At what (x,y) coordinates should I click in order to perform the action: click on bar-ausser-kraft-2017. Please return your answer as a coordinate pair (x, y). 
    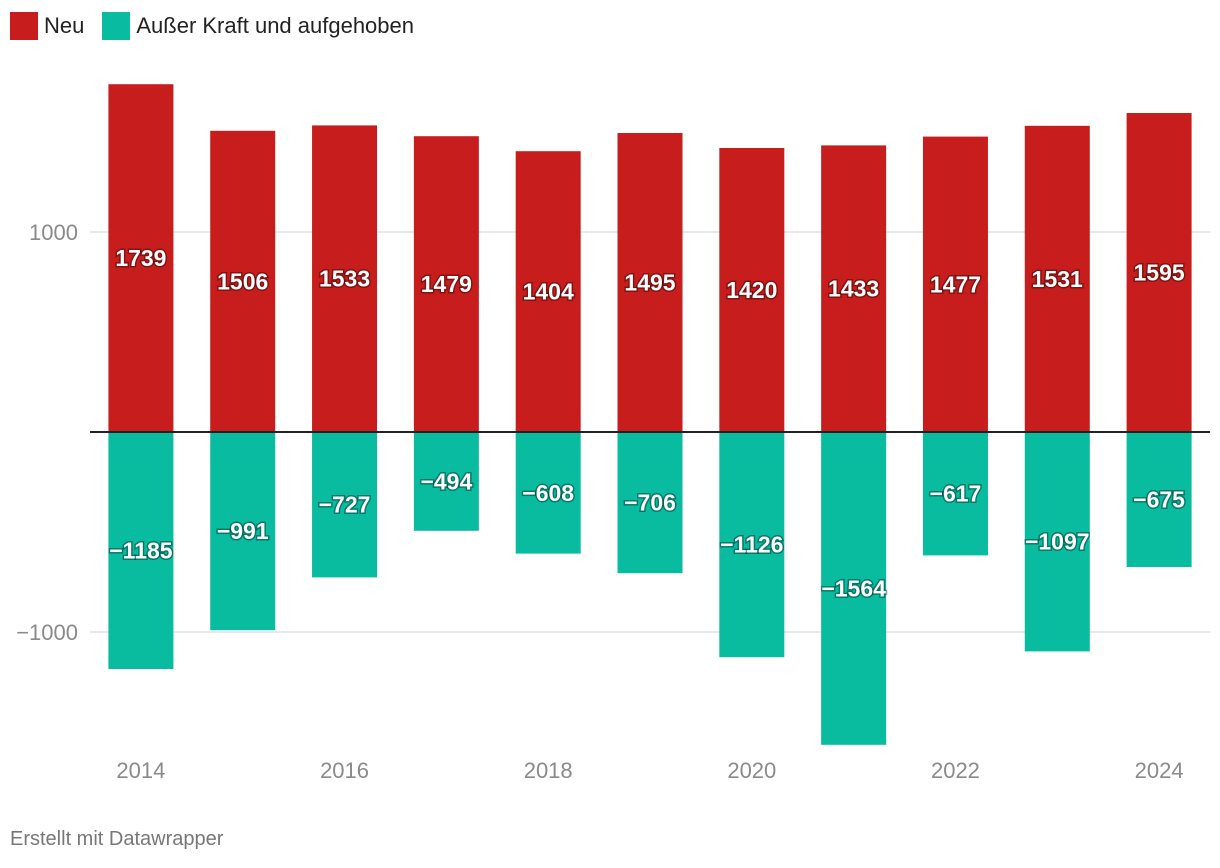
    Looking at the image, I should click on (446, 481).